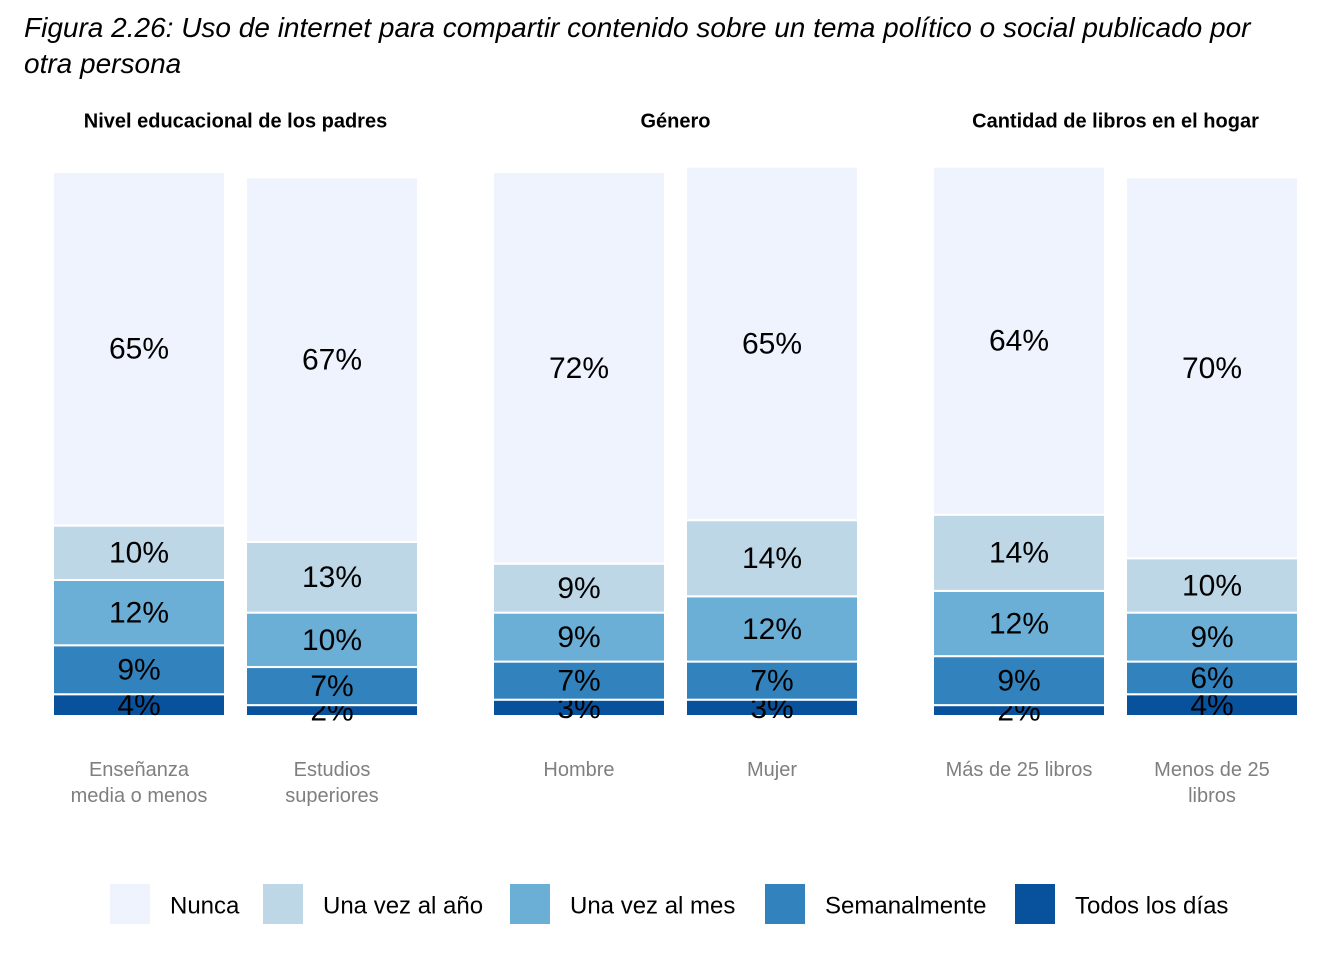 The image size is (1344, 960). Describe the element at coordinates (771, 770) in the screenshot. I see `x-tick-label: Mujer` at that location.